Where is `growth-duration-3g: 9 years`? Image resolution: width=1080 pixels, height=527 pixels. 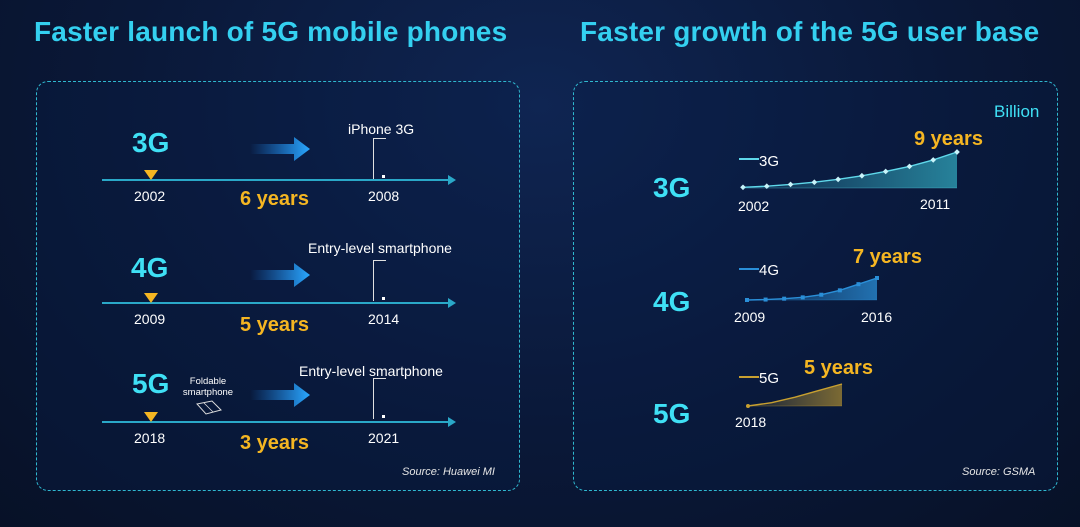
growth-duration-3g: 9 years is located at coordinates (948, 139).